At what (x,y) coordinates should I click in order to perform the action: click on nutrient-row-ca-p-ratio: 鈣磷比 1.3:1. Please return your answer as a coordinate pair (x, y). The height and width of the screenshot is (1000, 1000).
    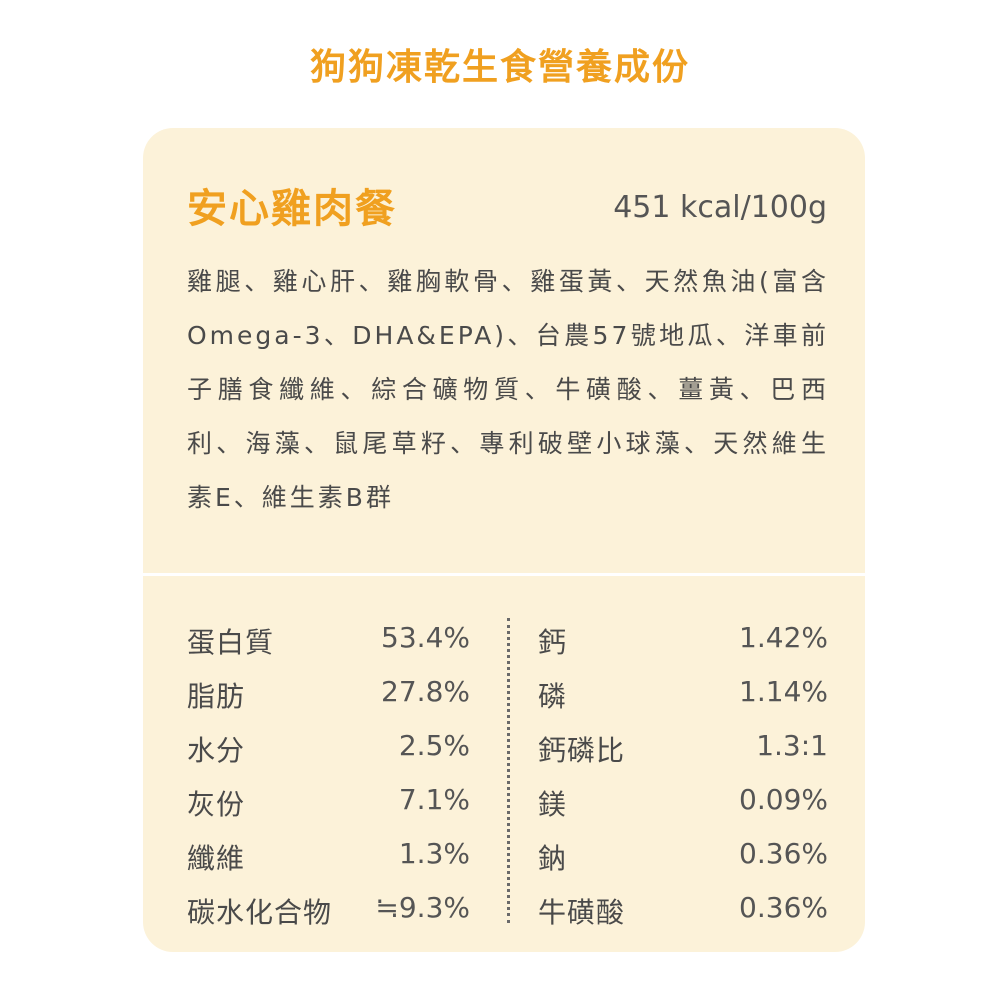
    Looking at the image, I should click on (683, 748).